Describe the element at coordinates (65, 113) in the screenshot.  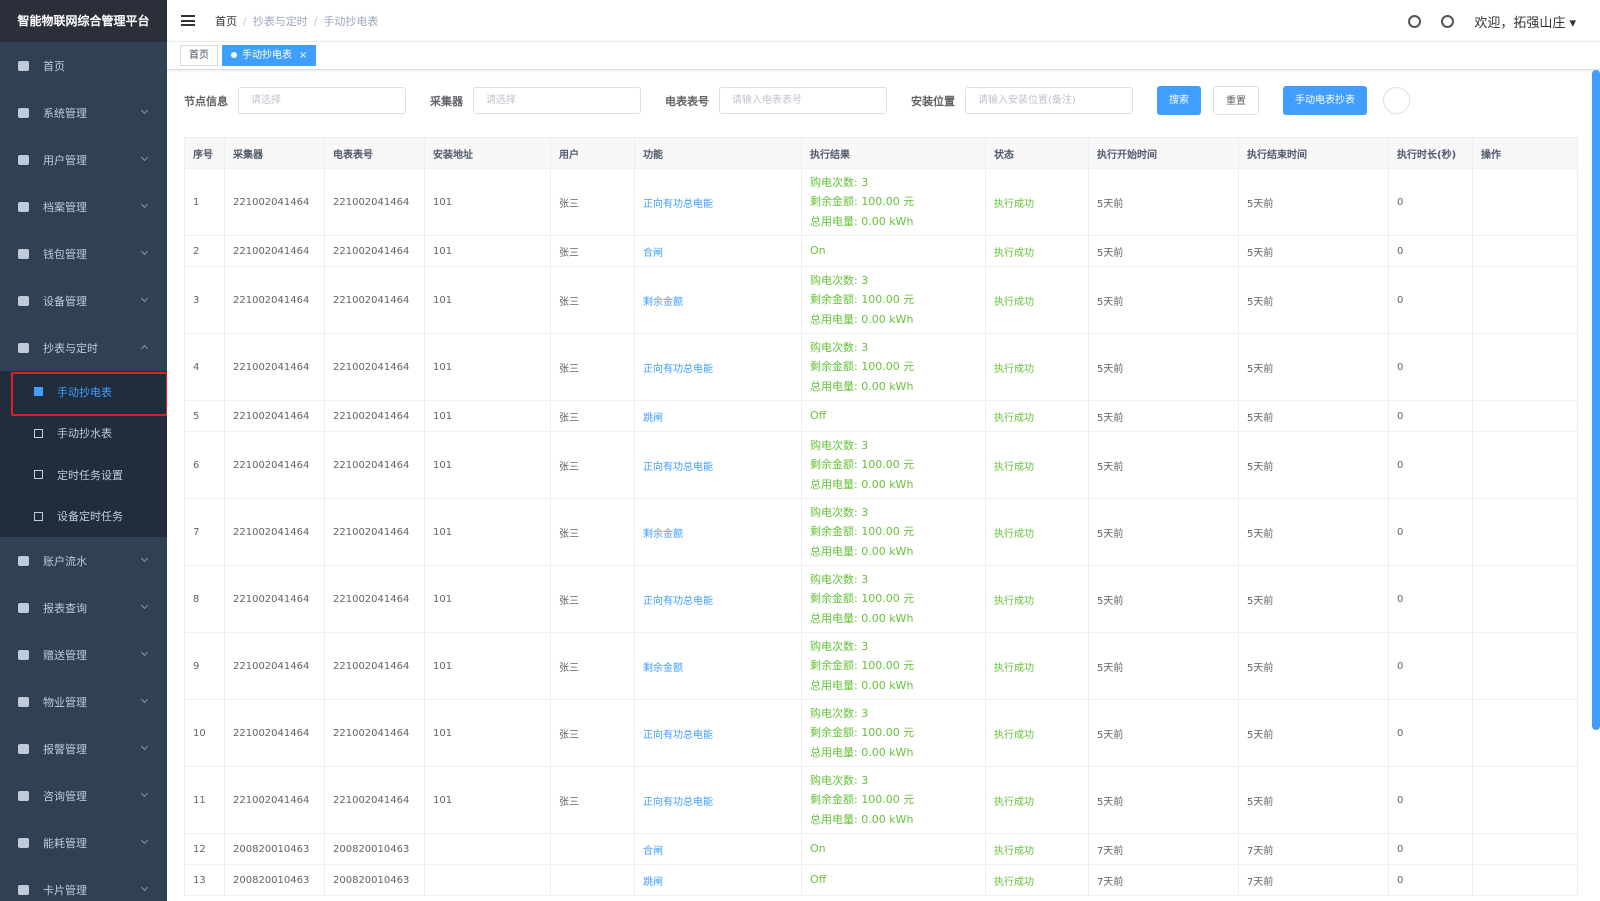
I see `menu-label: 系统管理` at that location.